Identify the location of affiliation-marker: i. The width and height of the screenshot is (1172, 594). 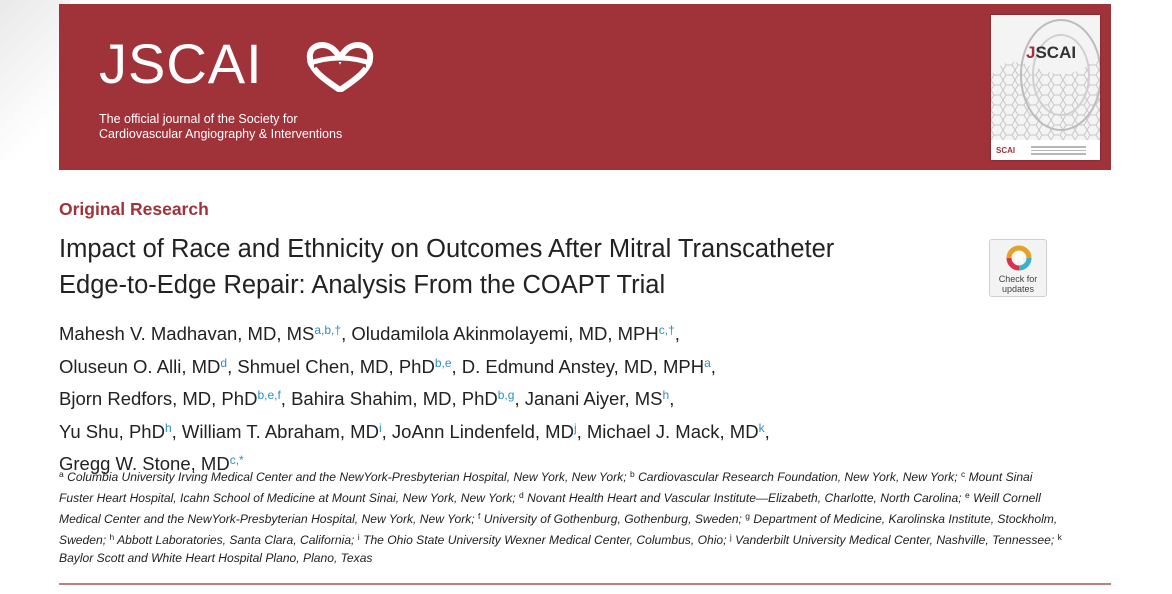
(358, 537).